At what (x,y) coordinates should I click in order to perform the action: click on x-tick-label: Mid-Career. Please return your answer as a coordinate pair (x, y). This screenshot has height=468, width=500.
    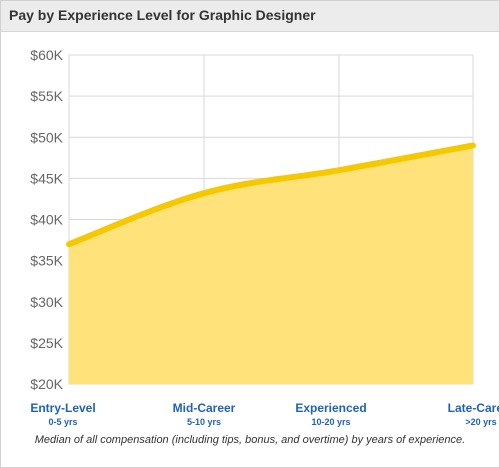
    Looking at the image, I should click on (204, 408).